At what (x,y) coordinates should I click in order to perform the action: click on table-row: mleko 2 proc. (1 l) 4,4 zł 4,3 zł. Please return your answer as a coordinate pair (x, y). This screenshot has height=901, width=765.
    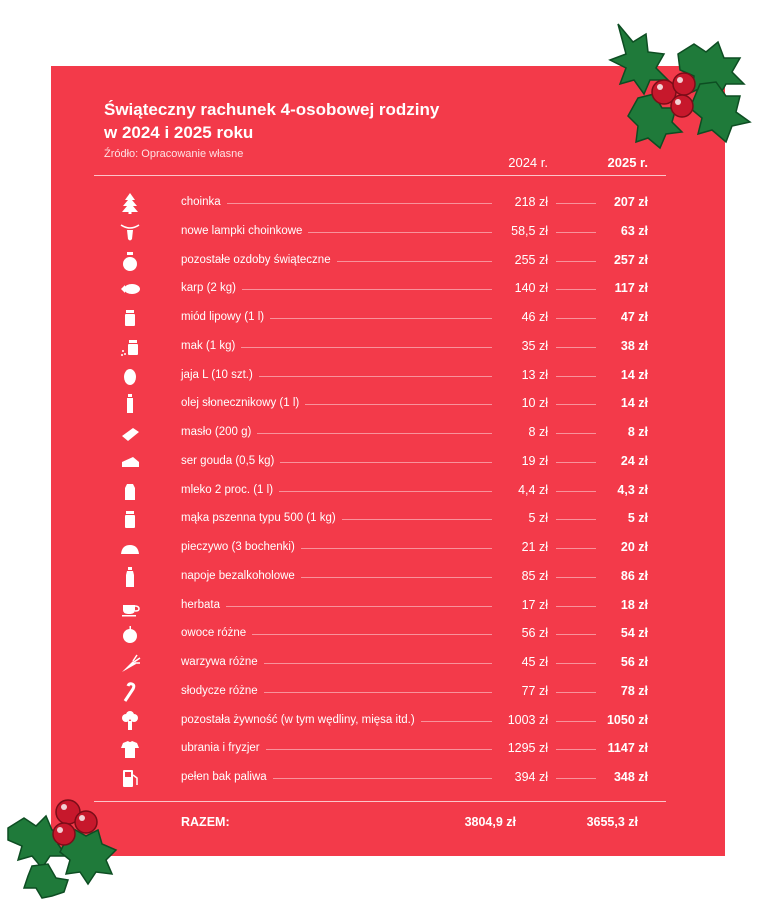
    Looking at the image, I should click on (382, 491).